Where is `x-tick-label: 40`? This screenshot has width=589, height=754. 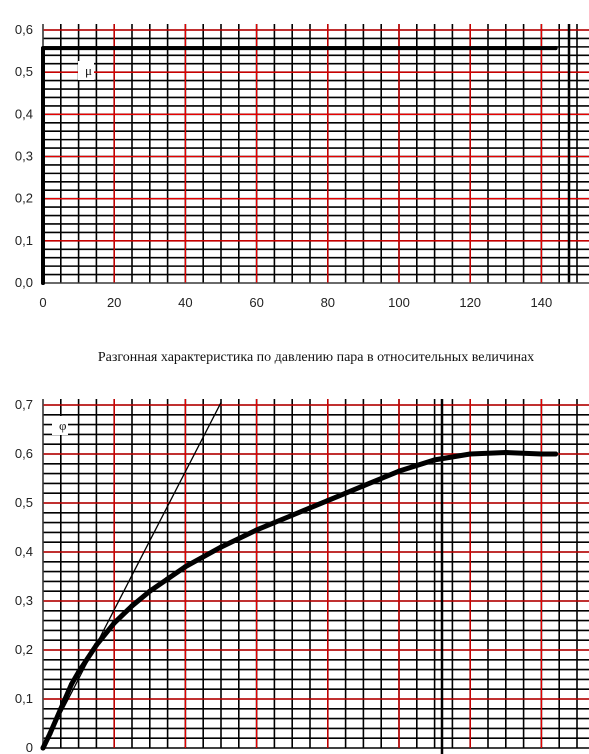
x-tick-label: 40 is located at coordinates (185, 302).